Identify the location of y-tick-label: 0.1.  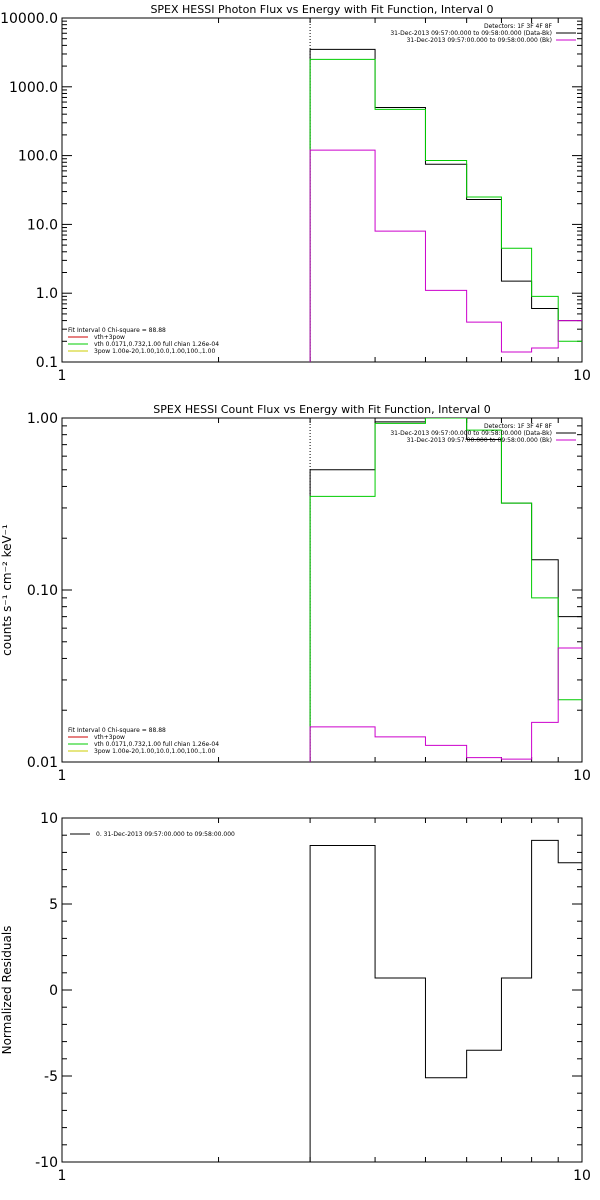
(47, 363).